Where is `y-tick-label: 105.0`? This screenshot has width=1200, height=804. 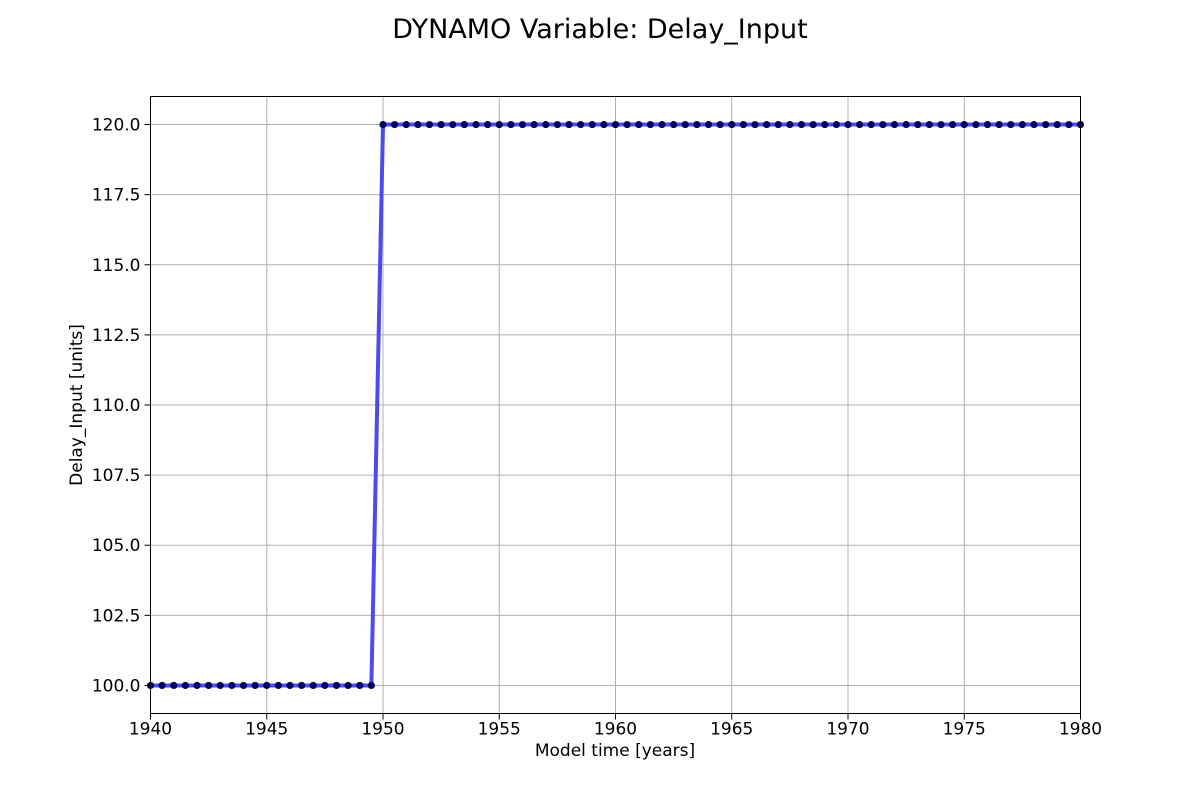
y-tick-label: 105.0 is located at coordinates (116, 546).